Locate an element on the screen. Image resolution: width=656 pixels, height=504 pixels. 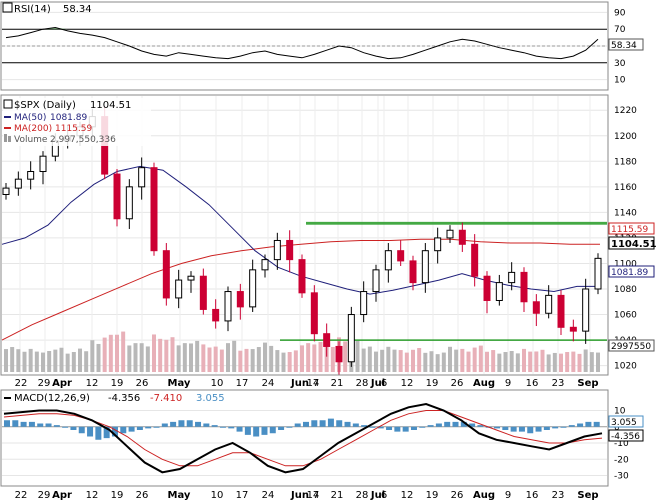
macd-histogram is located at coordinates (302, 429).